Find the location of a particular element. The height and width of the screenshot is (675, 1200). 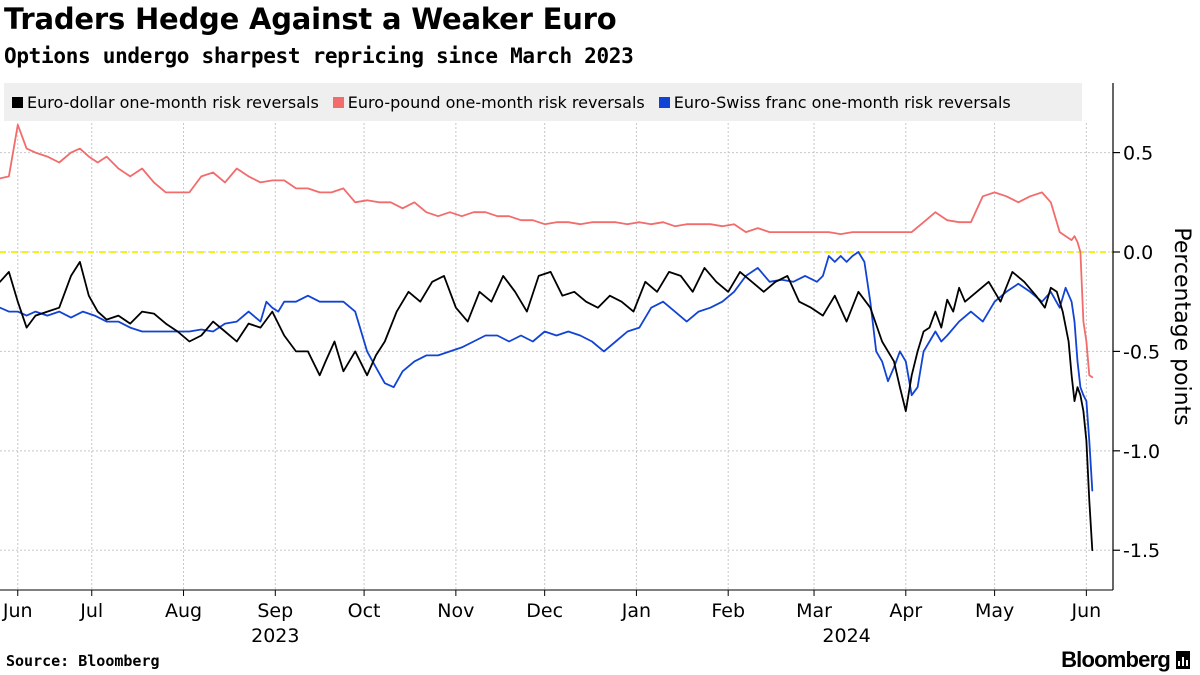

legend-label-euro-dollar: Euro-dollar one-month risk reversals is located at coordinates (173, 102).